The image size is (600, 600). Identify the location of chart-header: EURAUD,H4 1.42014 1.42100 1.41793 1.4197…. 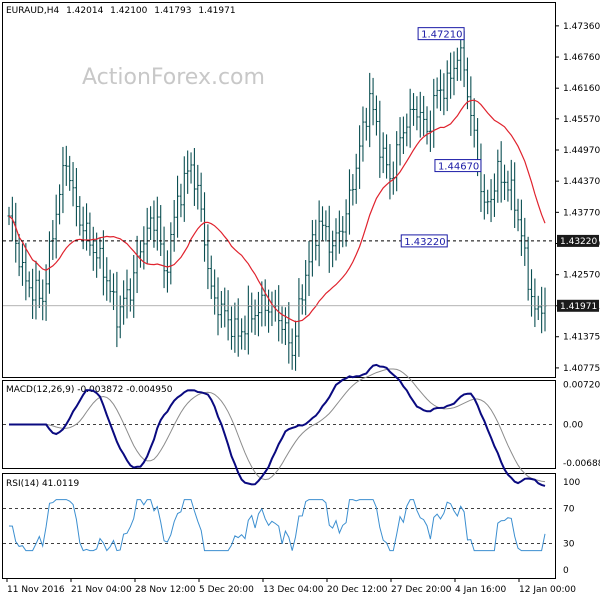
(121, 11).